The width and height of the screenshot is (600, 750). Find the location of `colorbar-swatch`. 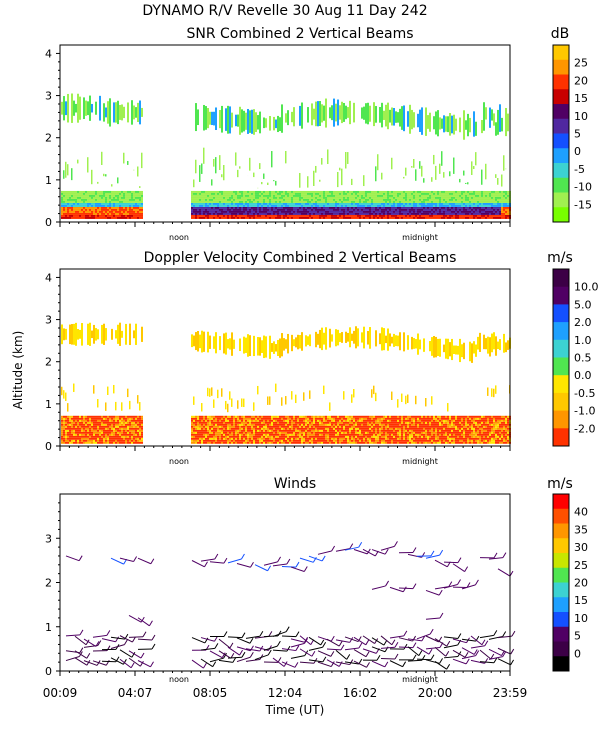

colorbar-swatch is located at coordinates (561, 171).